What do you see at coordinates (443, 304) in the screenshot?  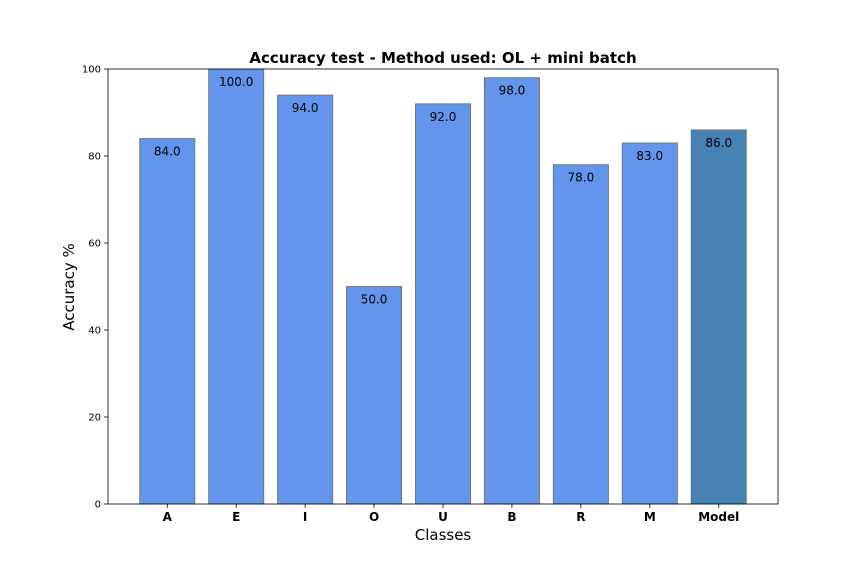 I see `bar-u` at bounding box center [443, 304].